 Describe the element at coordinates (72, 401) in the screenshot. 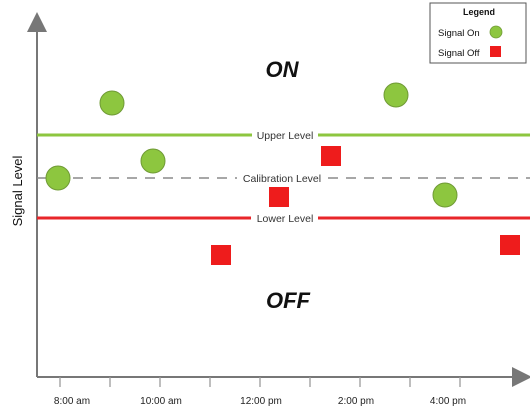

I see `x-tick-label-8am: 8:00 am` at that location.